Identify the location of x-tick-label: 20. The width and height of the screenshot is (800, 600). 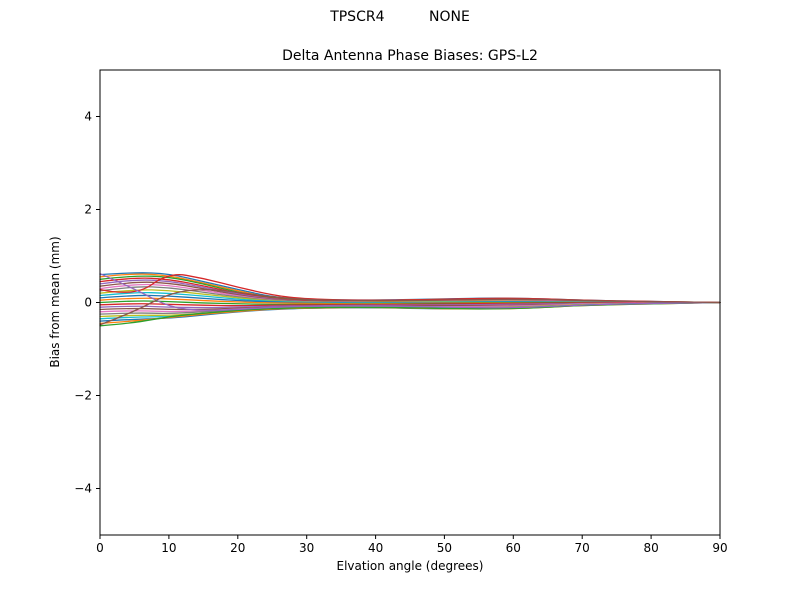
(237, 548).